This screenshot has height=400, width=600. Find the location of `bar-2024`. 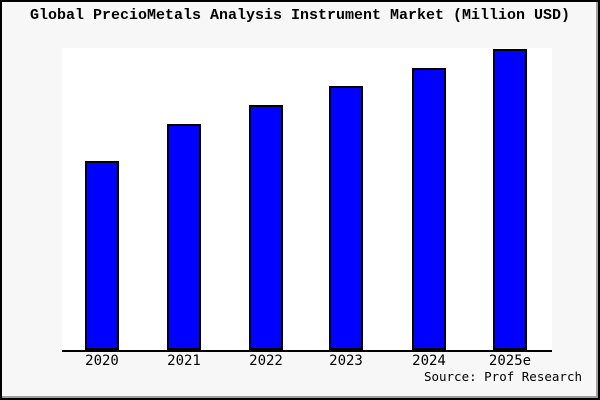

bar-2024 is located at coordinates (429, 209).